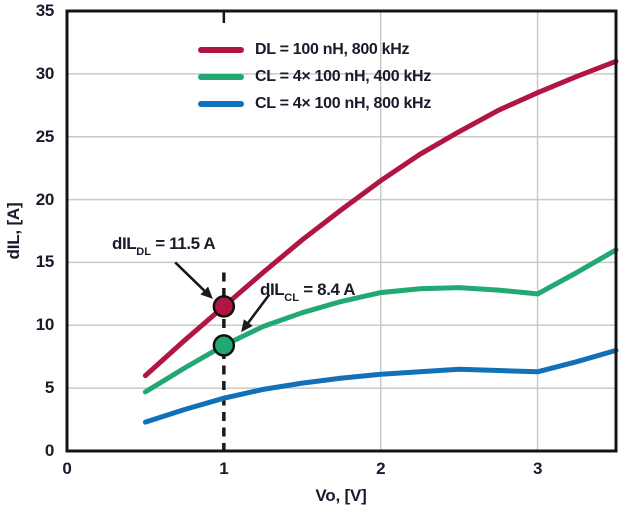  What do you see at coordinates (341, 495) in the screenshot?
I see `x-axis-title: Vo, [V]` at bounding box center [341, 495].